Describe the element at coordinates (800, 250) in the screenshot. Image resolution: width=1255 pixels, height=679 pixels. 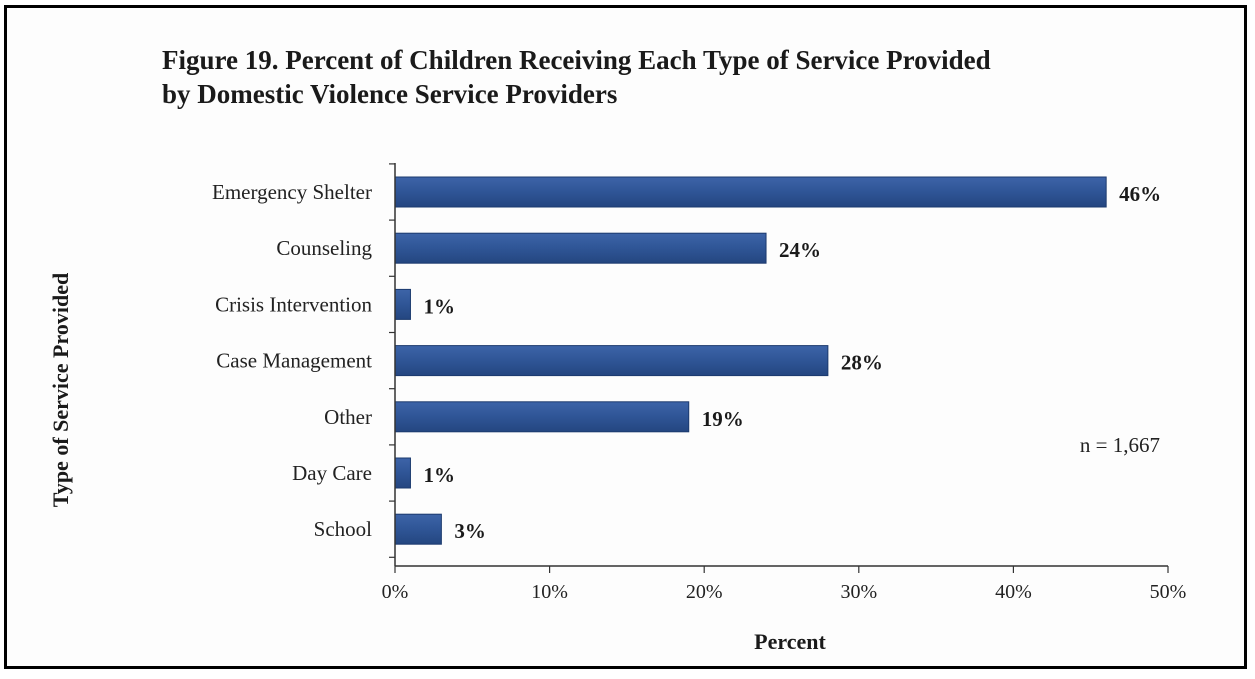
I see `value-label-counseling: 24%` at that location.